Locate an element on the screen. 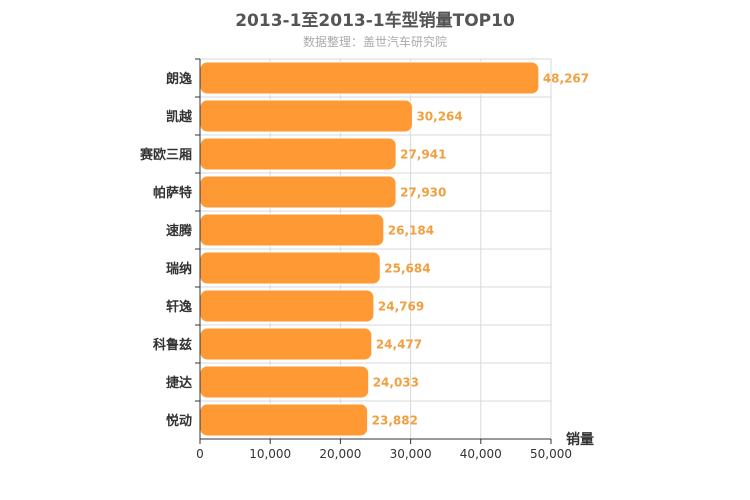 The image size is (750, 500). category-label: 轩逸 is located at coordinates (179, 307).